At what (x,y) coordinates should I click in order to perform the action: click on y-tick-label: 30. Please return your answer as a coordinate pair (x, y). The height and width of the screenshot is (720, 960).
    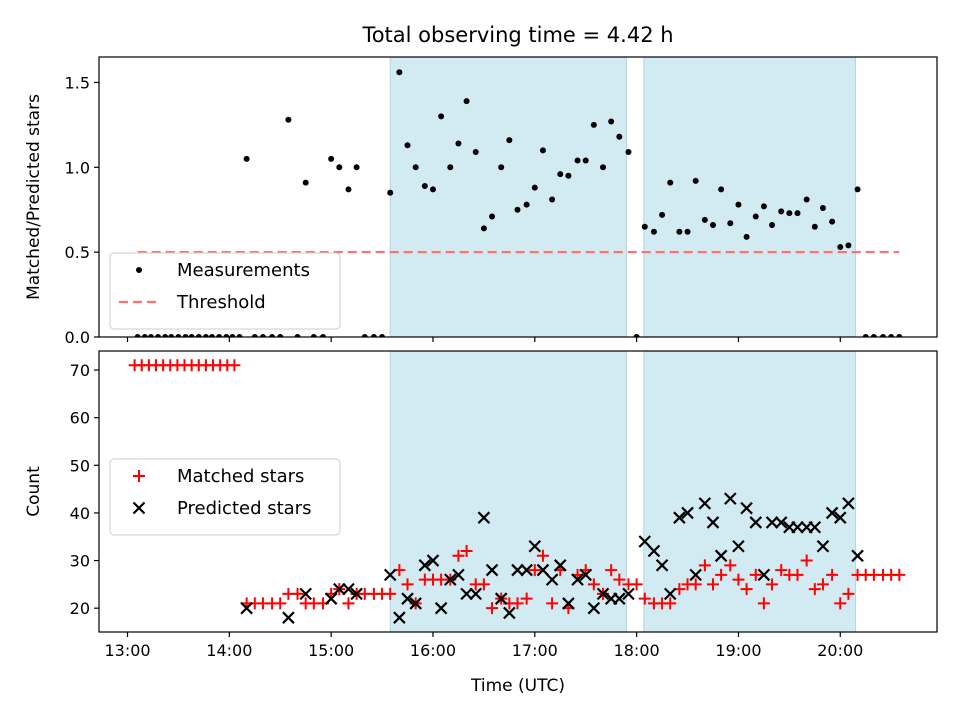
    Looking at the image, I should click on (80, 561).